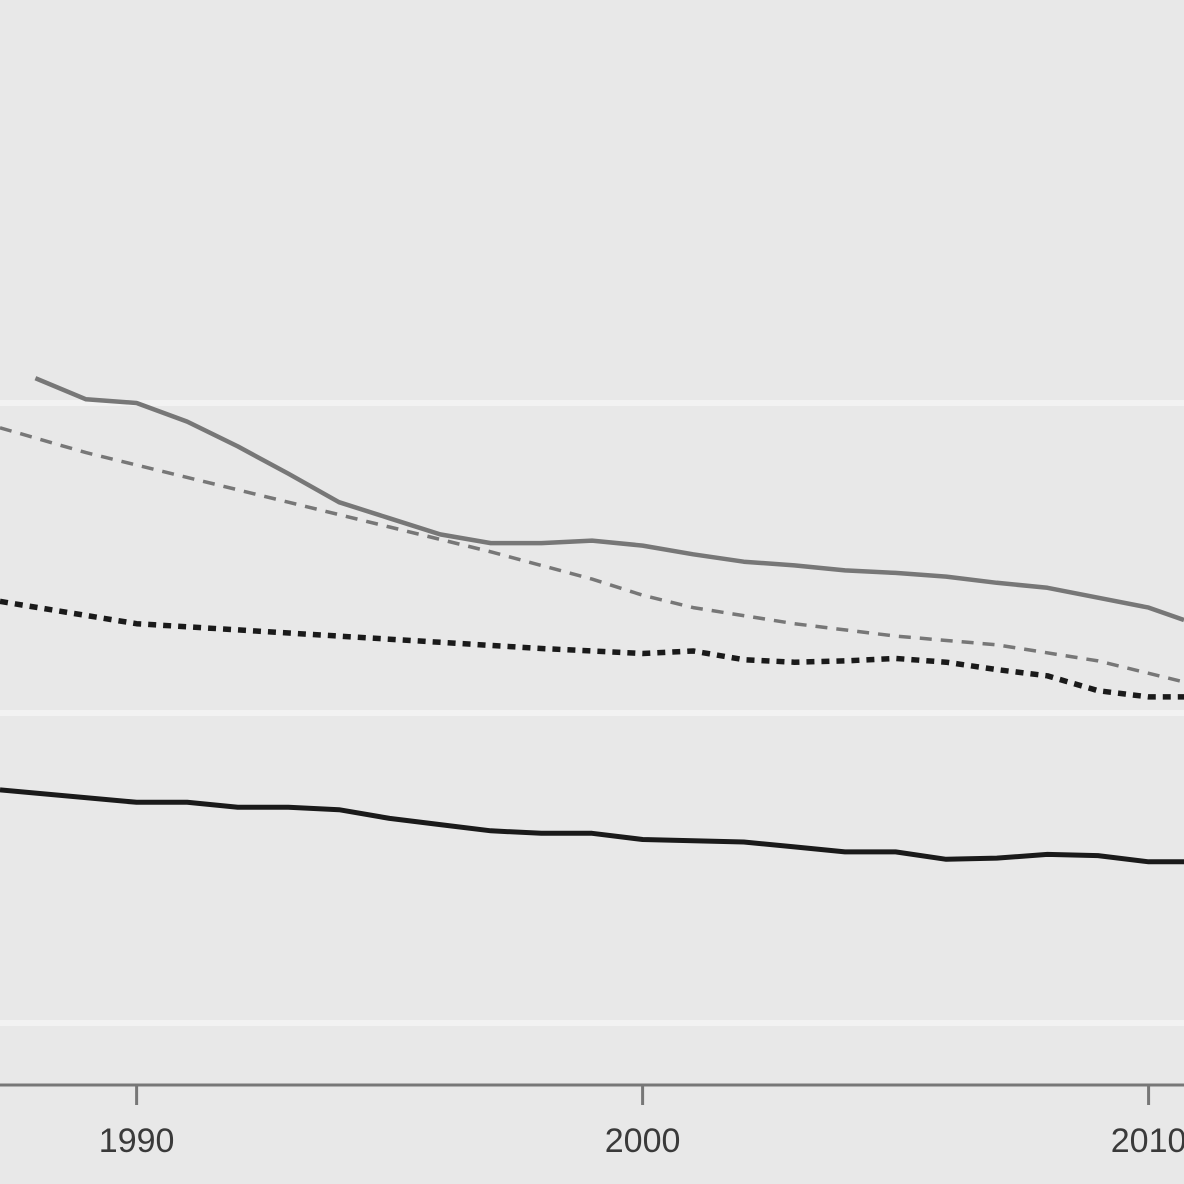 This screenshot has height=1184, width=1184. I want to click on x-axis: 1990 2000 2010, so click(592, 1121).